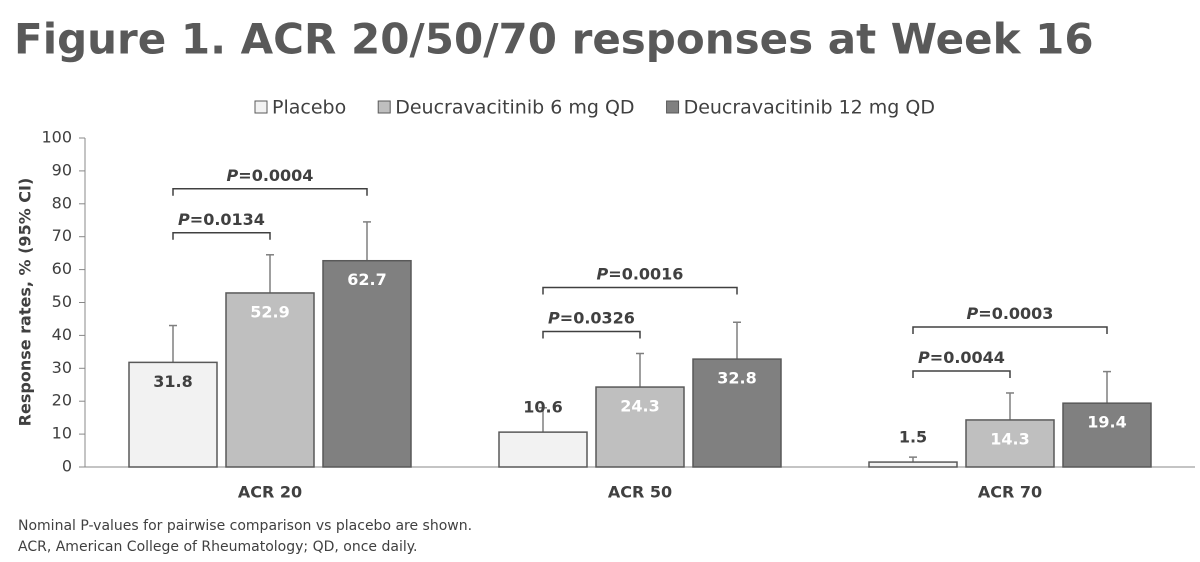 This screenshot has height=562, width=1200. What do you see at coordinates (62, 235) in the screenshot?
I see `y-tick-label: 70` at bounding box center [62, 235].